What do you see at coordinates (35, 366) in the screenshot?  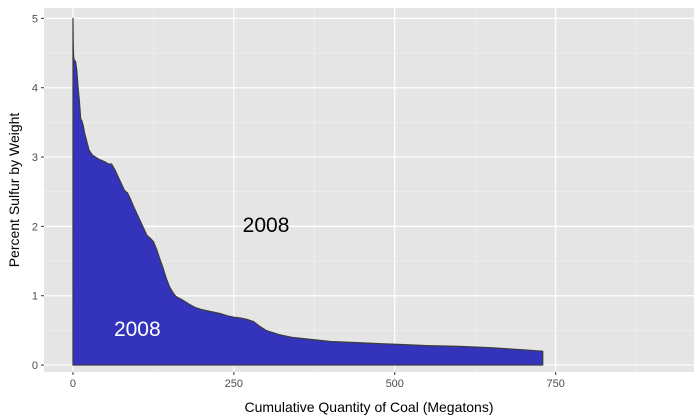 I see `y-tick-label: 0` at bounding box center [35, 366].